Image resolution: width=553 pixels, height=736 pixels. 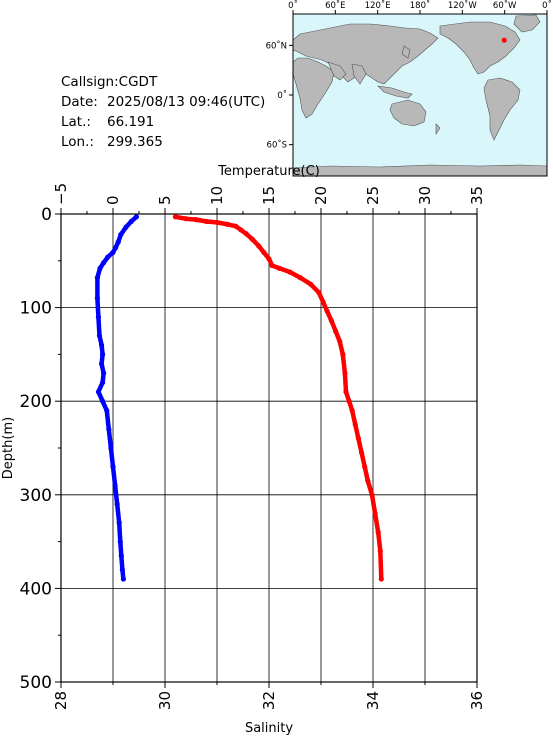 I want to click on depth-tick-label: 500, so click(x=36, y=683).